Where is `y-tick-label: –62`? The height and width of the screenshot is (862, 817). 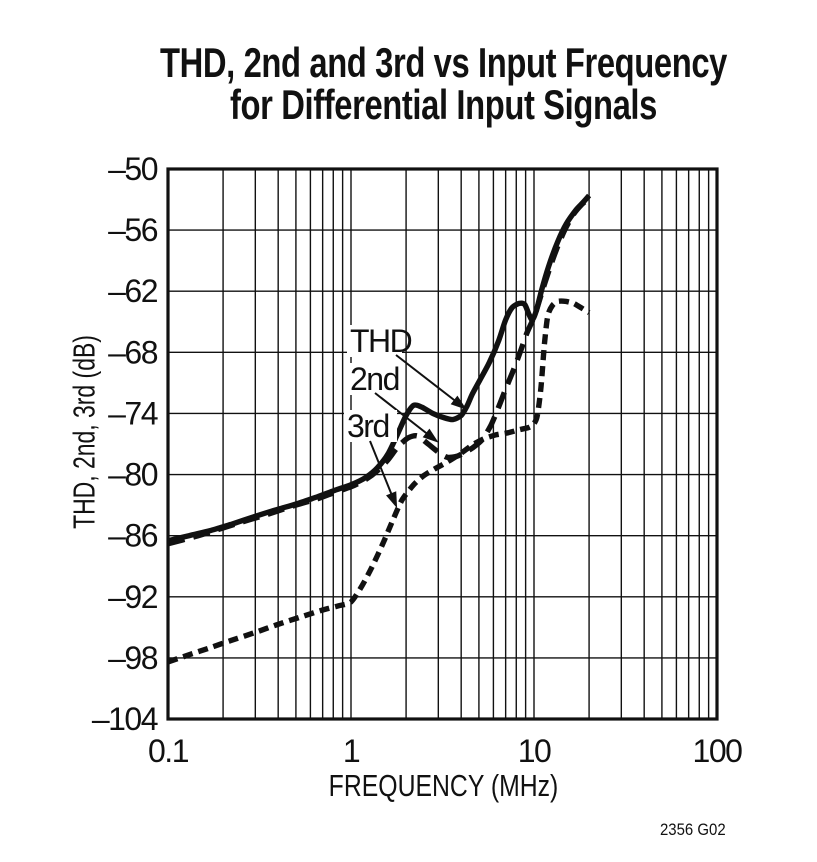 y-tick-label: –62 is located at coordinates (133, 291).